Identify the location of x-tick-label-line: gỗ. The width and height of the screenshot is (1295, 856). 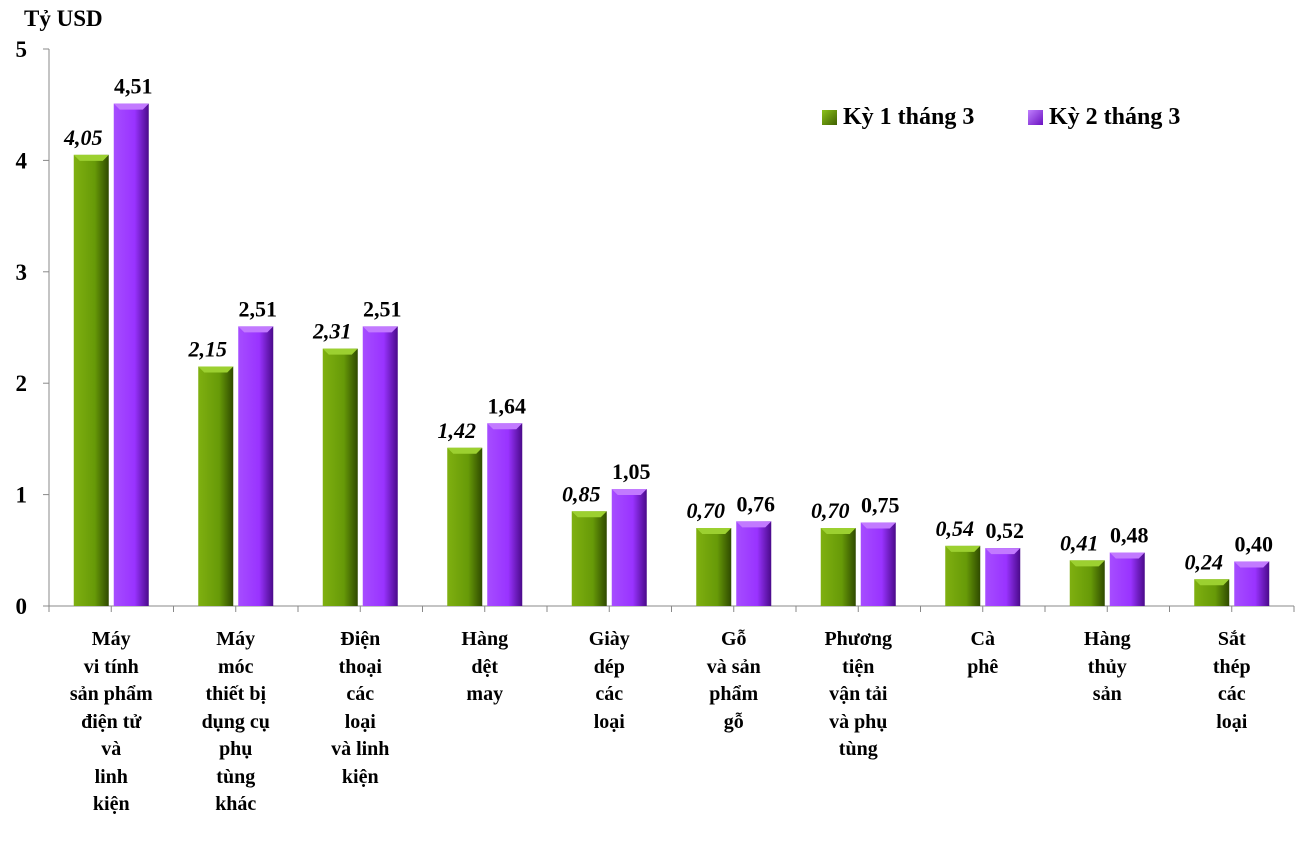
(733, 721).